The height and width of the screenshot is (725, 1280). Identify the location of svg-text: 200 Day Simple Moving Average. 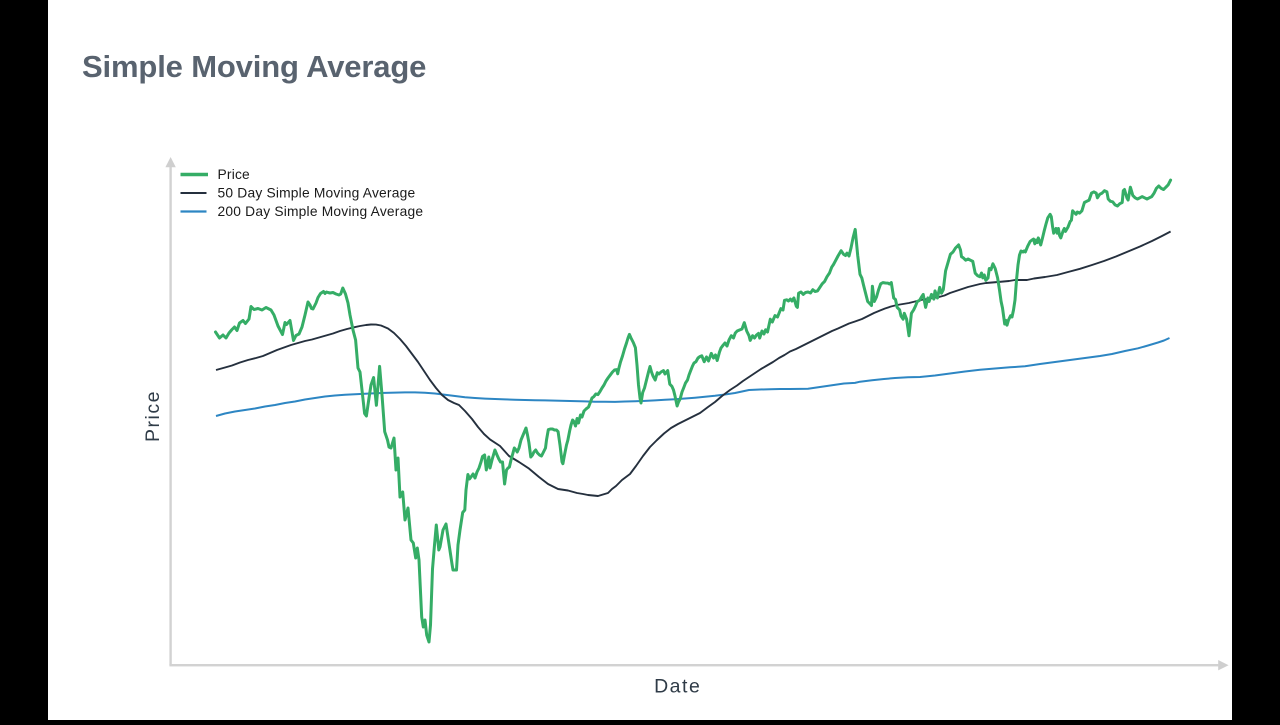
(321, 211).